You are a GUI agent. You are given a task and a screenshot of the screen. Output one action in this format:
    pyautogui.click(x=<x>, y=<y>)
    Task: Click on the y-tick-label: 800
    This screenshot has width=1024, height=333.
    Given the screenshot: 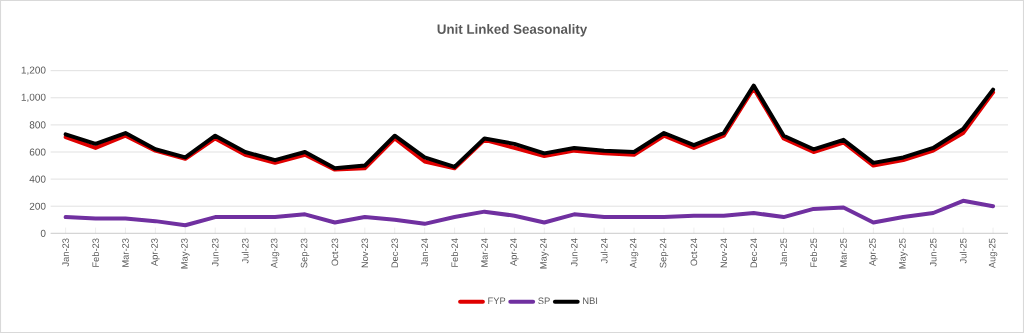 What is the action you would take?
    pyautogui.click(x=37, y=125)
    